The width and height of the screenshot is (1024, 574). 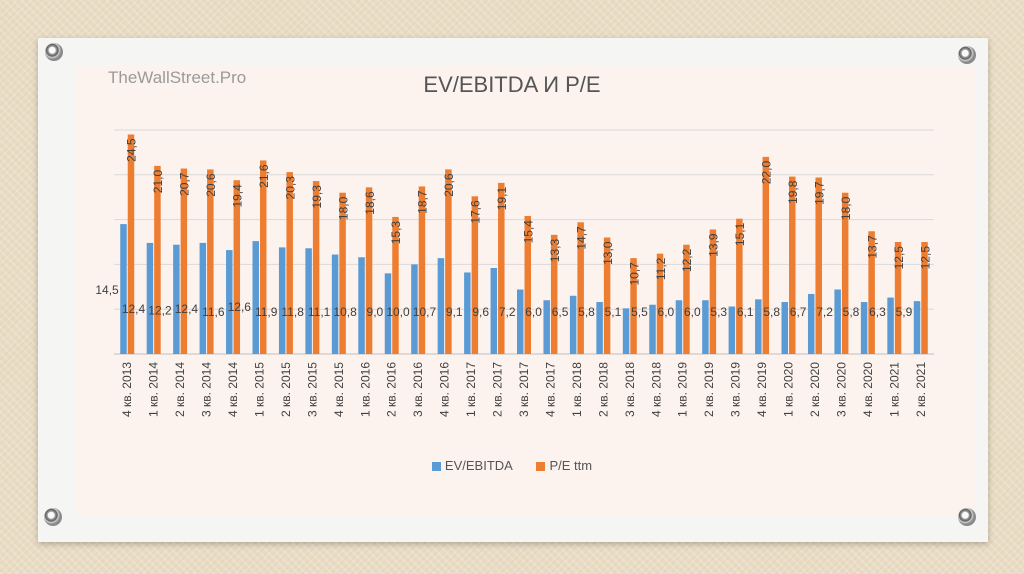 I want to click on legend-label: P/E ttm, so click(x=571, y=465).